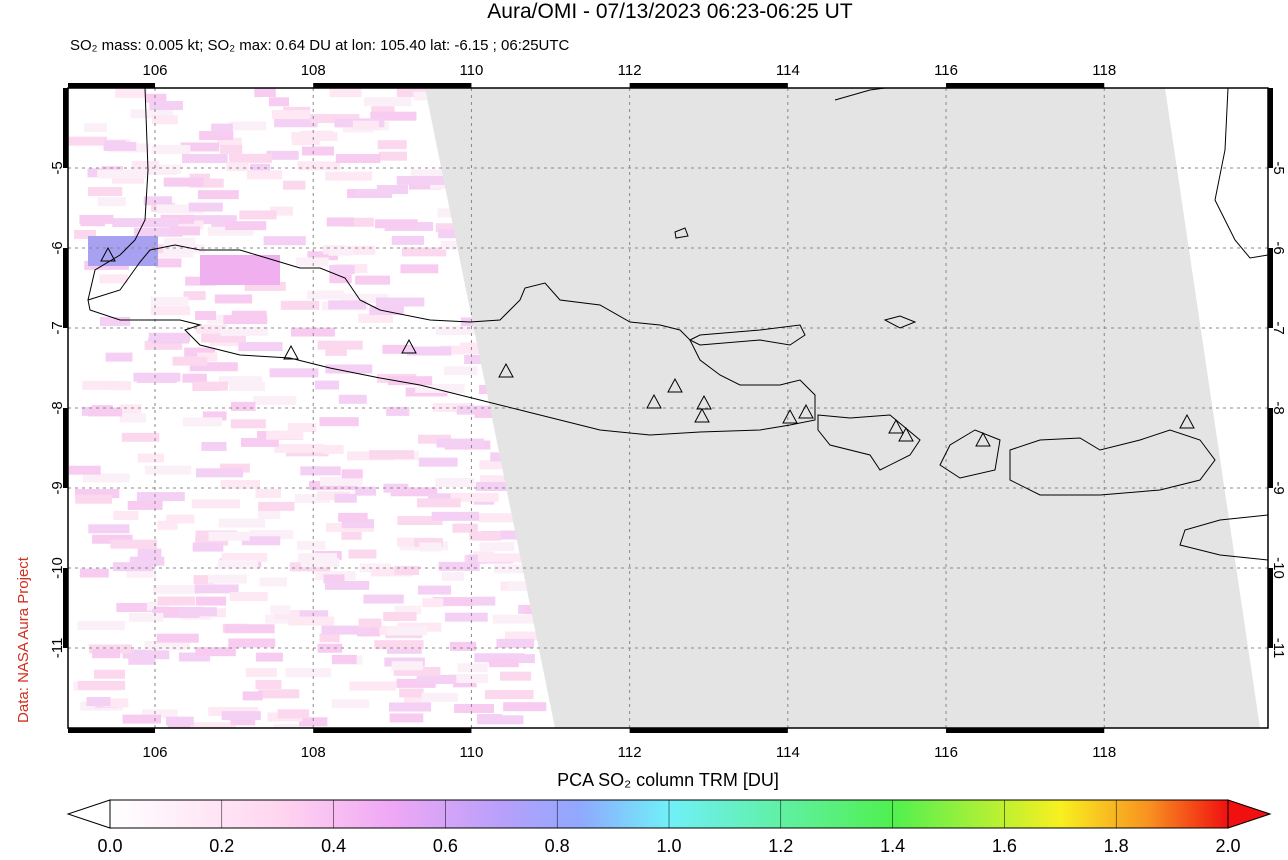 The image size is (1288, 860). Describe the element at coordinates (1227, 845) in the screenshot. I see `colorbar-tick-label: 2.0` at that location.